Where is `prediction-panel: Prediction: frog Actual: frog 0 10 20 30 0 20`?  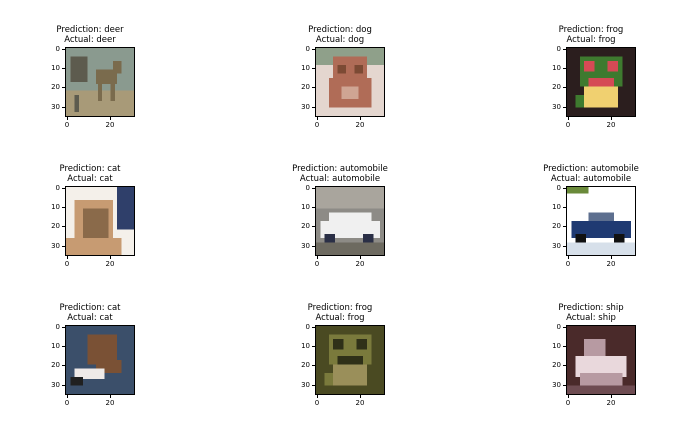 prediction-panel: Prediction: frog Actual: frog 0 10 20 30 0 20 is located at coordinates (591, 82).